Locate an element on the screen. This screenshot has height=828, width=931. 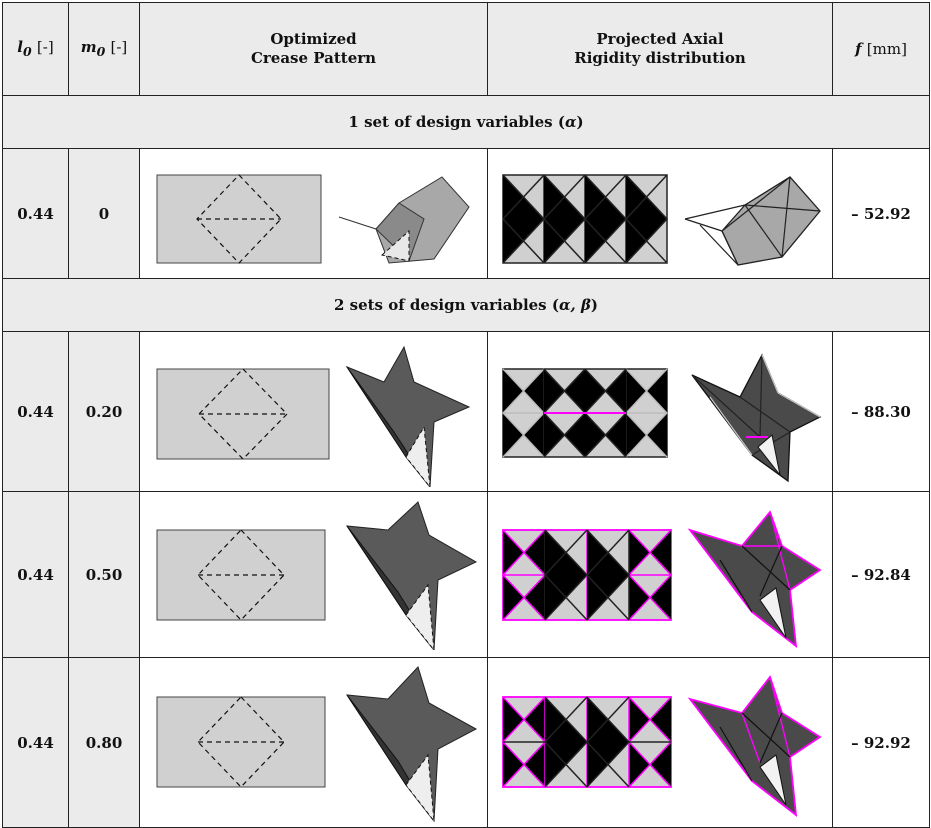
section-row: 1 set of design variables (α) is located at coordinates (466, 122).